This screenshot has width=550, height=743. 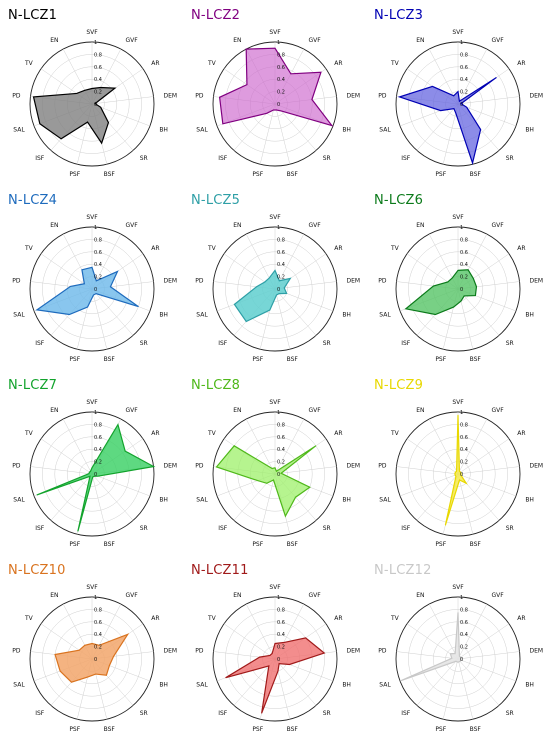 What do you see at coordinates (33, 200) in the screenshot?
I see `chart-title: N-LCZ4` at bounding box center [33, 200].